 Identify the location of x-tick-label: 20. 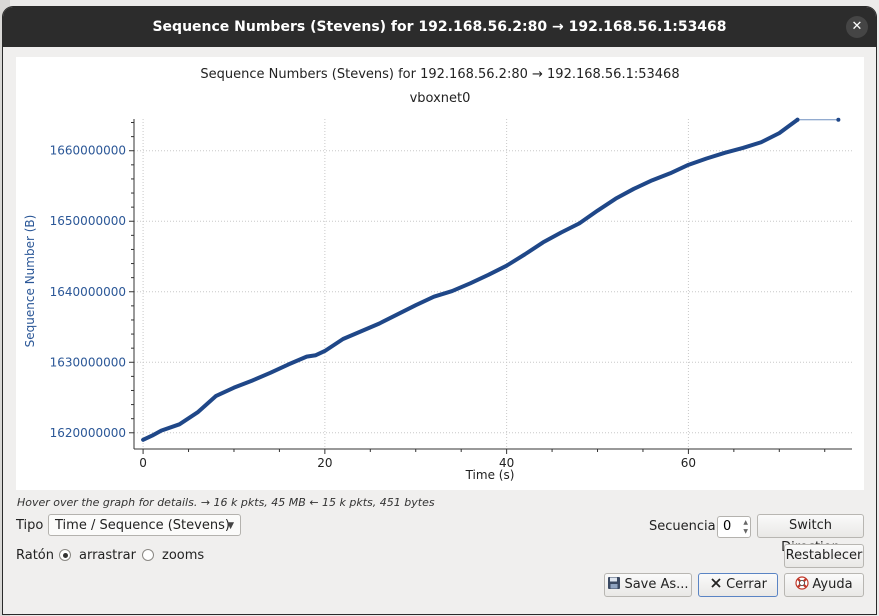
(324, 463).